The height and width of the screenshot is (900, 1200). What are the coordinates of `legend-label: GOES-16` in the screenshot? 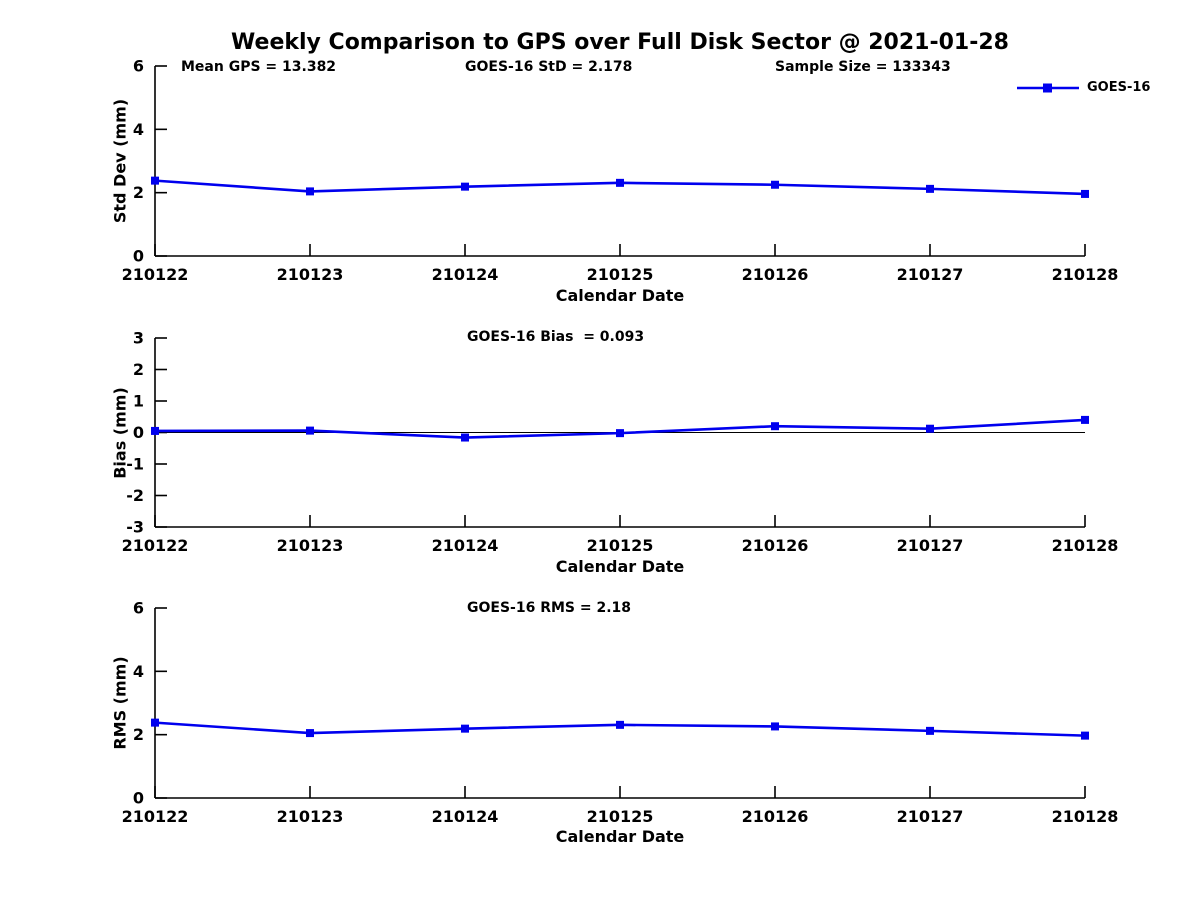 It's located at (1119, 87).